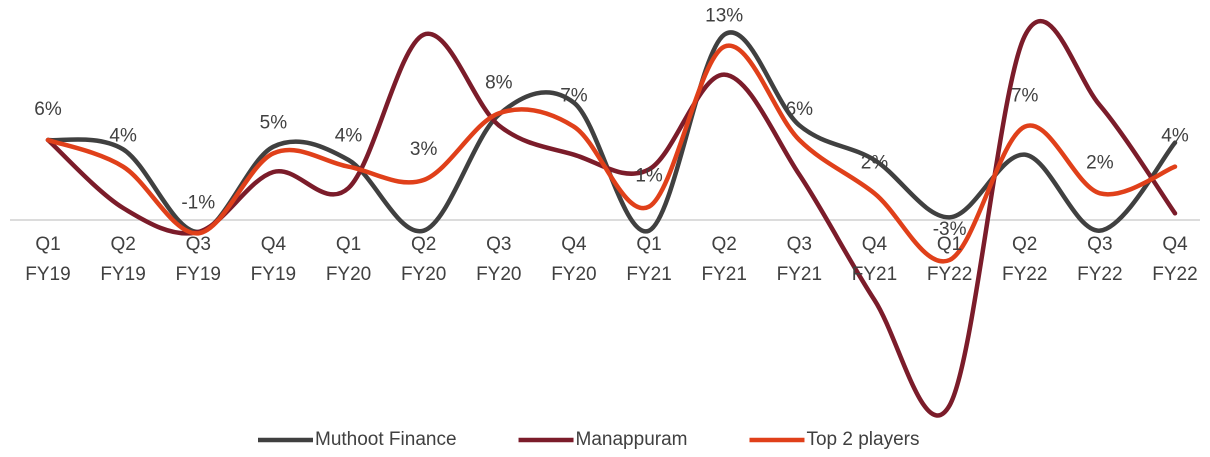 This screenshot has height=457, width=1210. What do you see at coordinates (274, 122) in the screenshot?
I see `data-label: 5%` at bounding box center [274, 122].